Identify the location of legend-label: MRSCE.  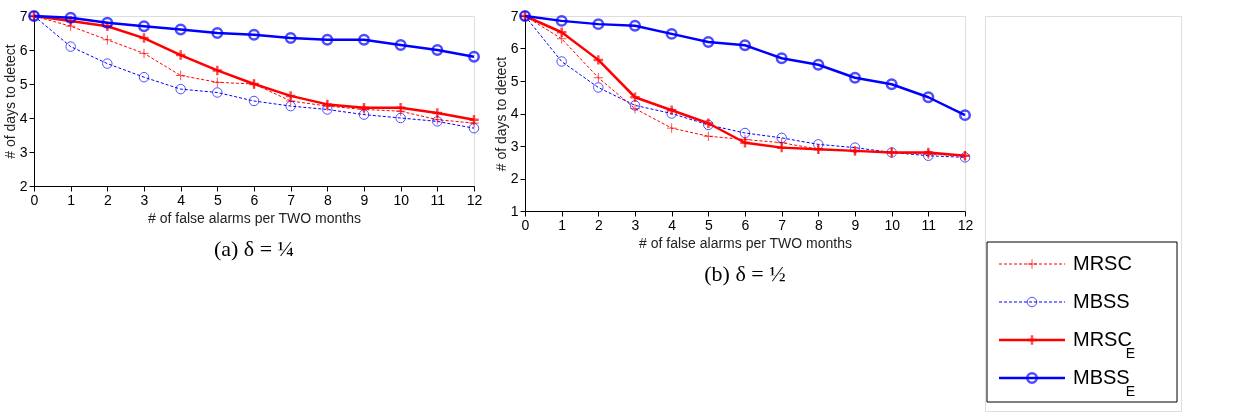
(1104, 344).